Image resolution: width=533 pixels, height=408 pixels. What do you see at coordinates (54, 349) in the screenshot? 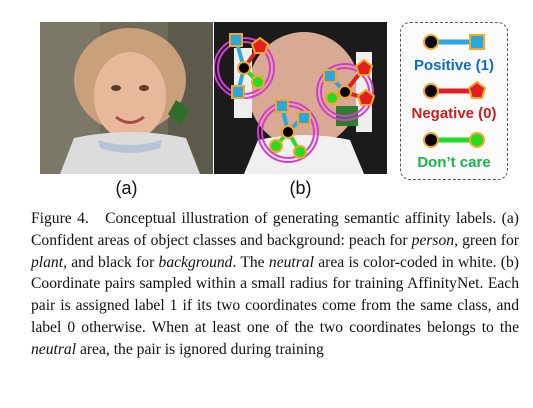
I see `caption-term-neutral-2: neutral` at bounding box center [54, 349].